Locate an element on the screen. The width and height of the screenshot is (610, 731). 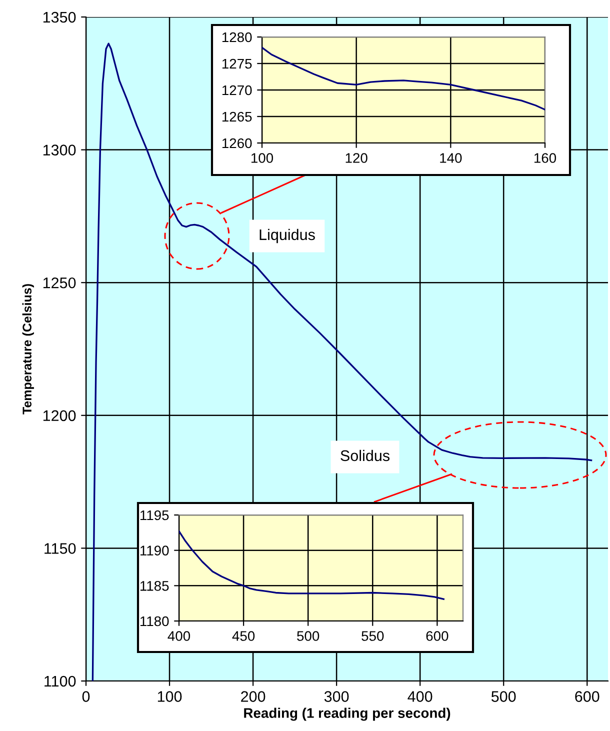
x-tick-label: 140 is located at coordinates (451, 158).